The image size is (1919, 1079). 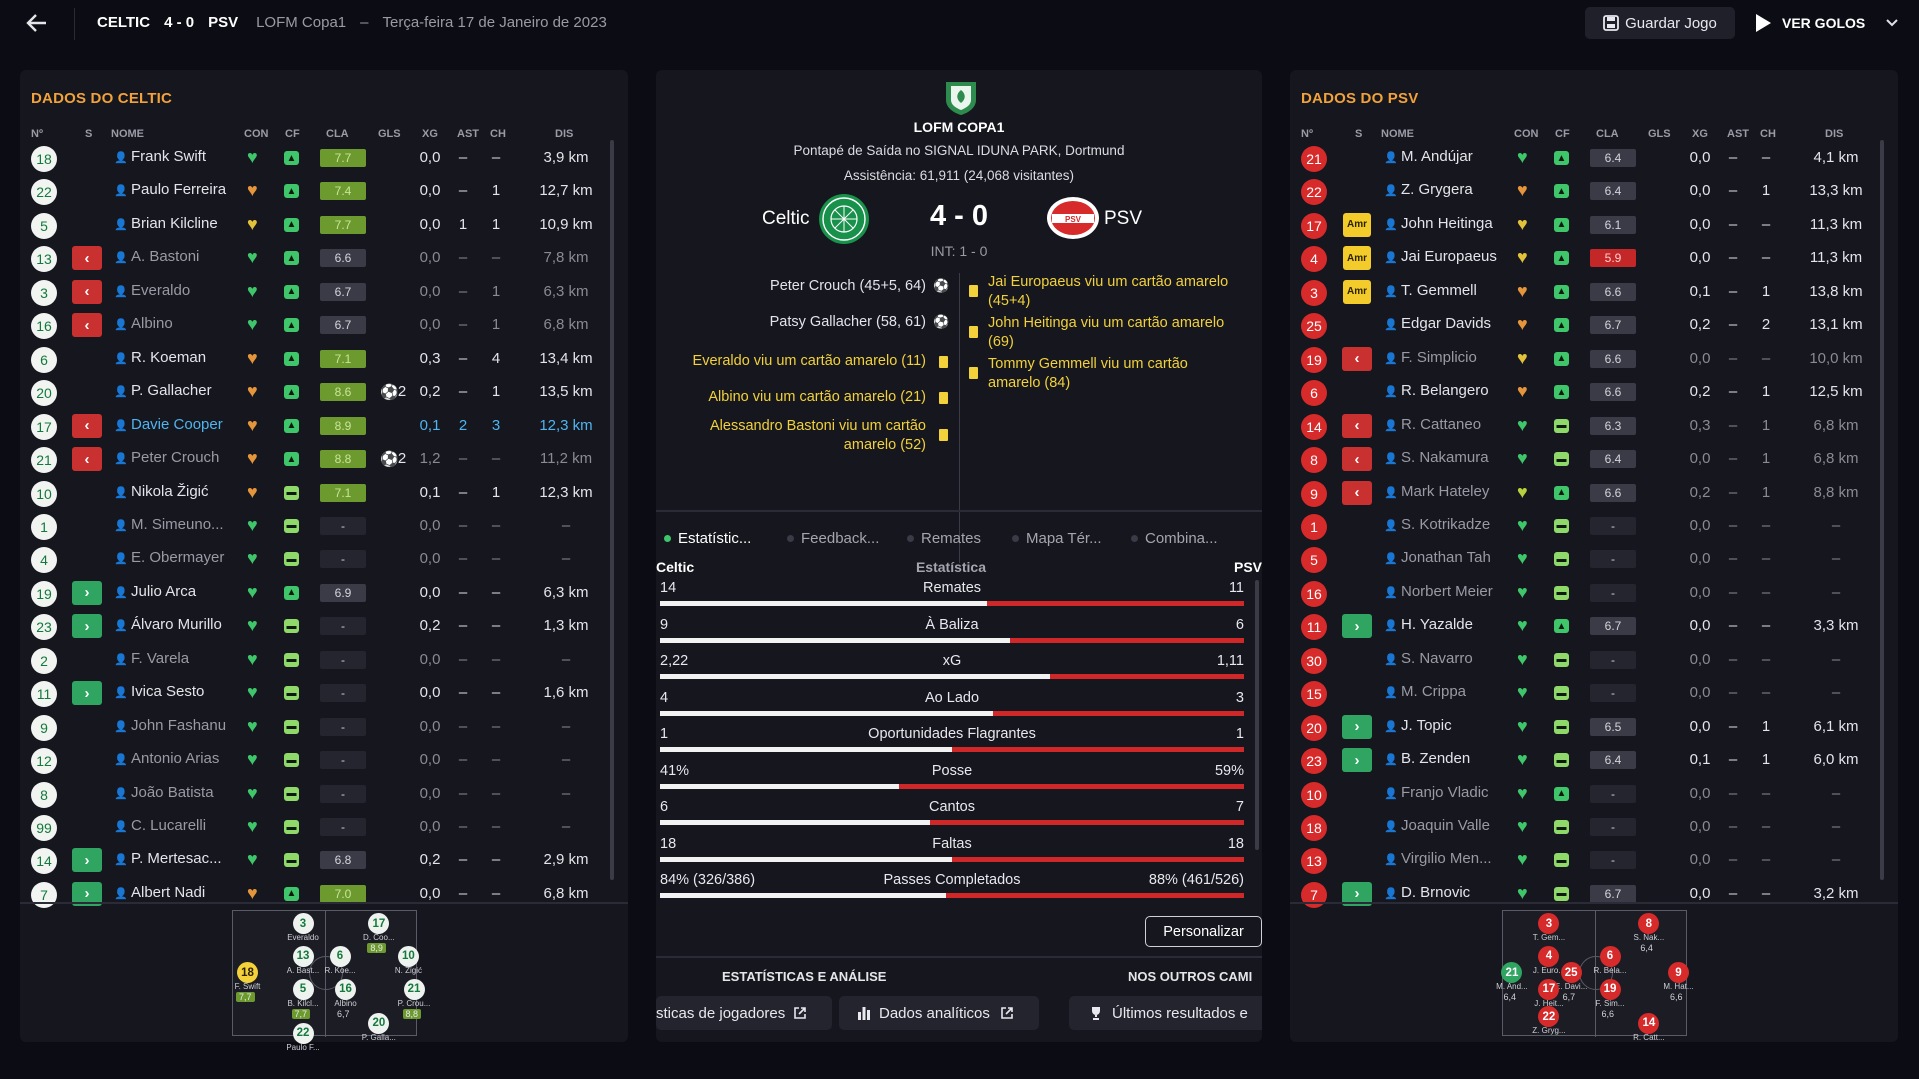 What do you see at coordinates (168, 892) in the screenshot?
I see `player-name: Albert Nadi` at bounding box center [168, 892].